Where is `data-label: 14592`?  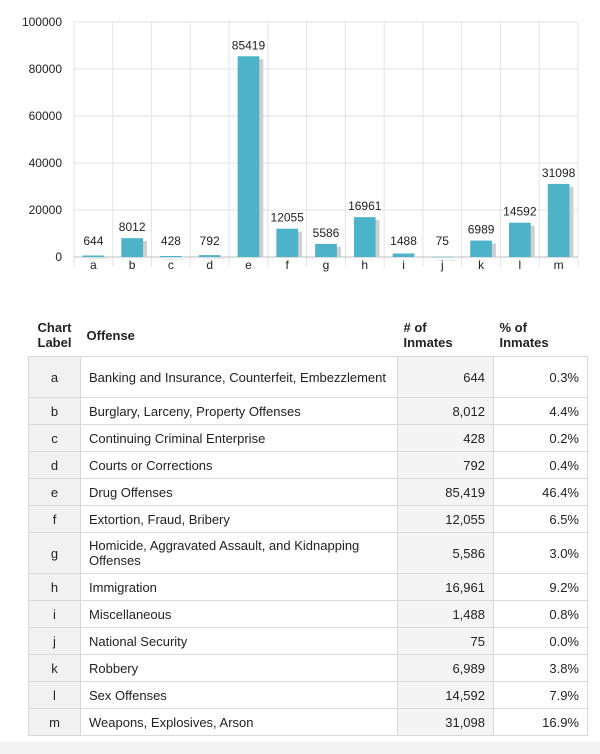 data-label: 14592 is located at coordinates (520, 212).